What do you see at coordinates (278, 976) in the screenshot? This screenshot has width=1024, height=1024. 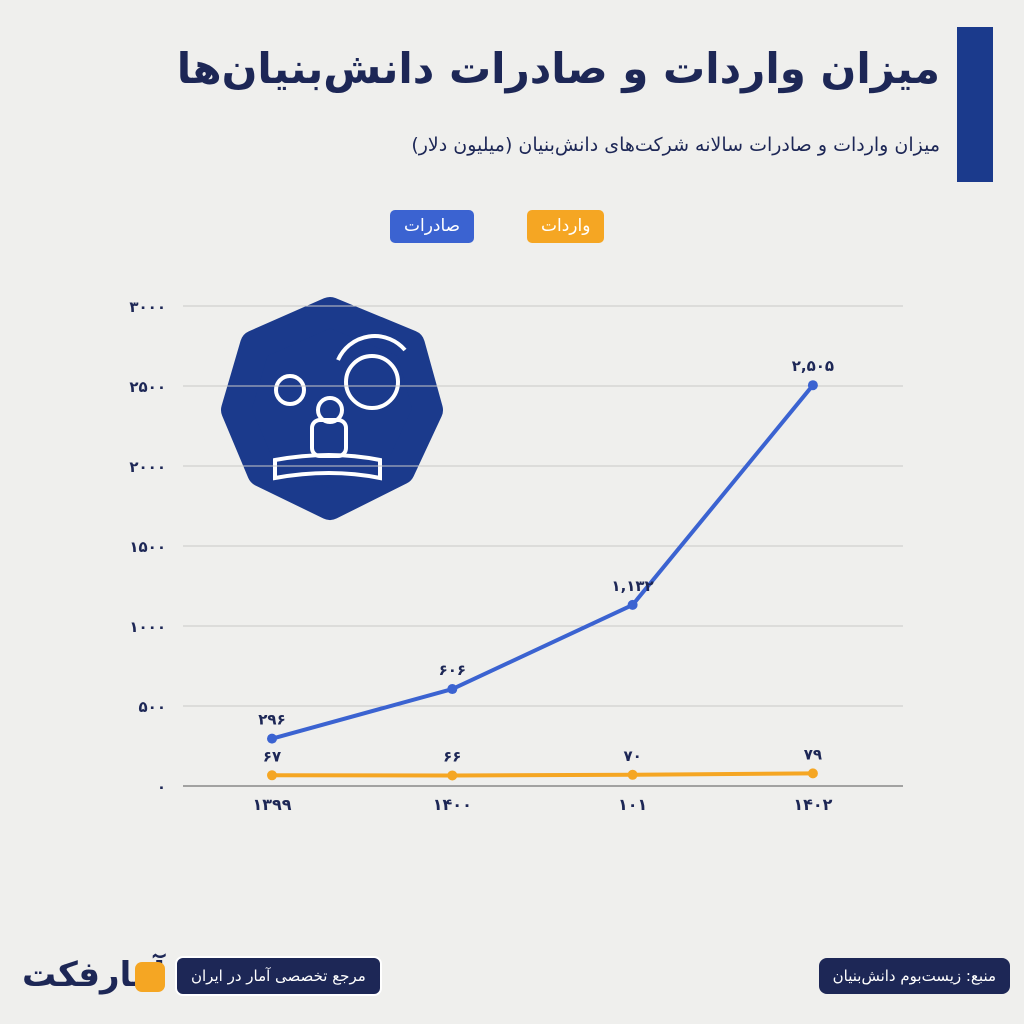 I see `tagline: مرجع تخصصی آمار در ایران` at bounding box center [278, 976].